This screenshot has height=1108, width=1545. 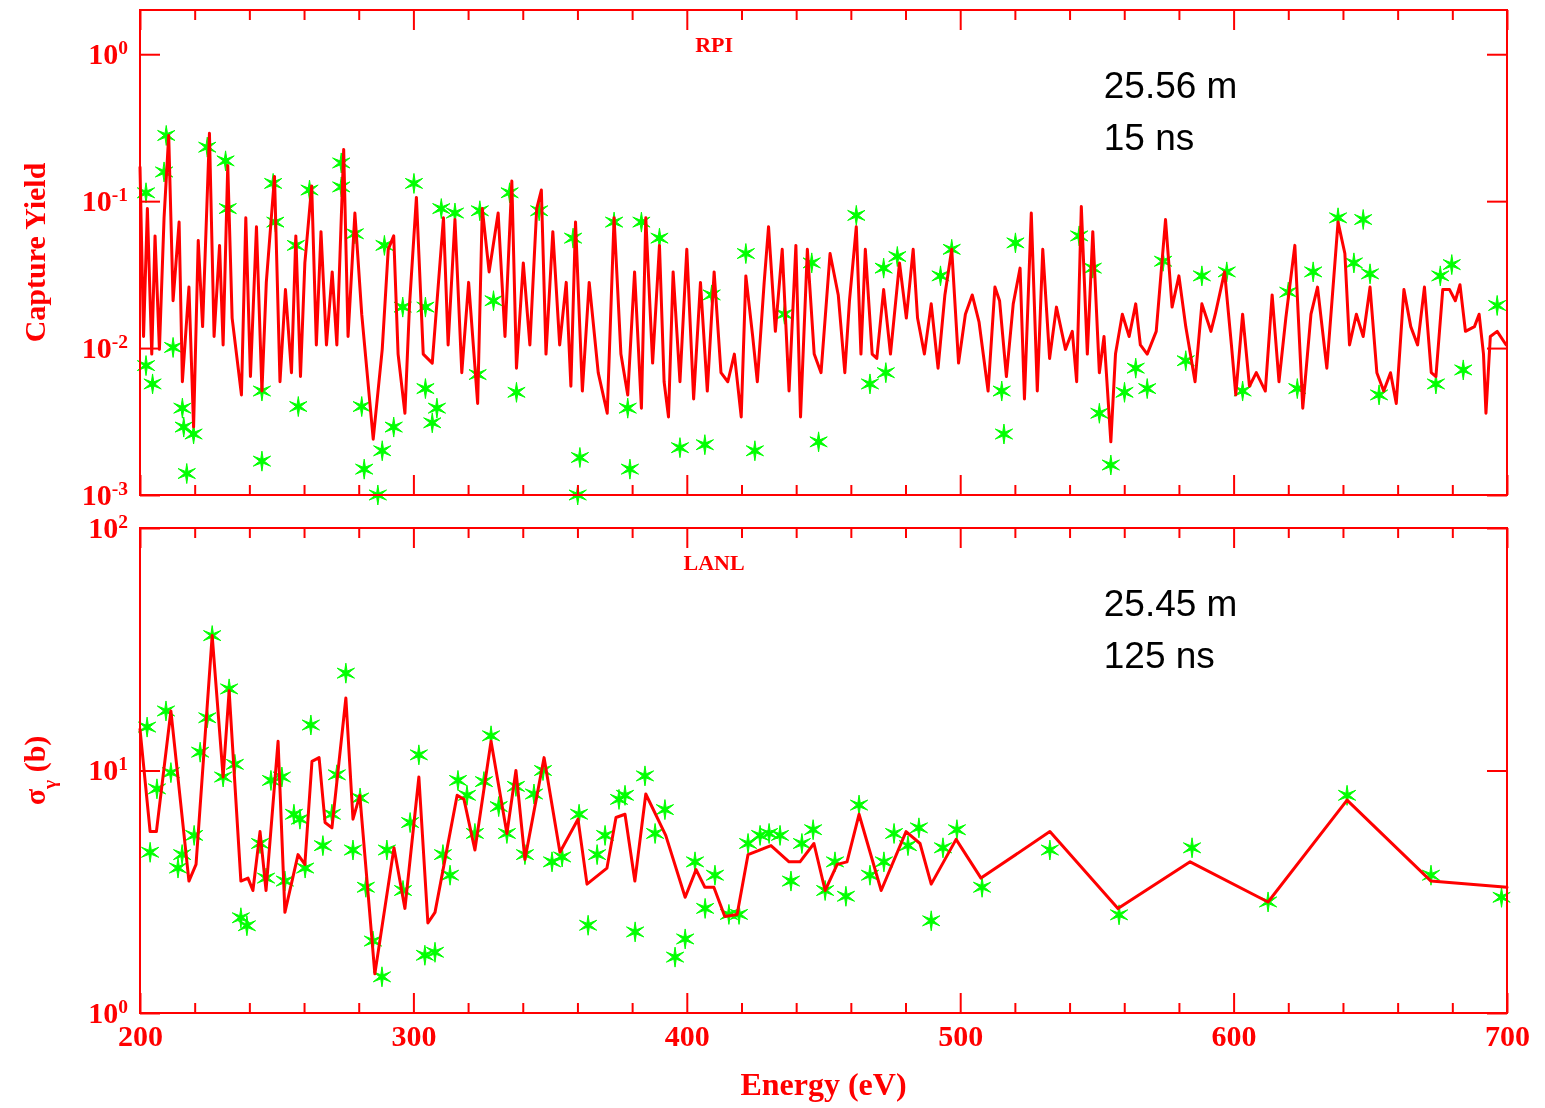 What do you see at coordinates (140, 1036) in the screenshot?
I see `x-tick-label: 200` at bounding box center [140, 1036].